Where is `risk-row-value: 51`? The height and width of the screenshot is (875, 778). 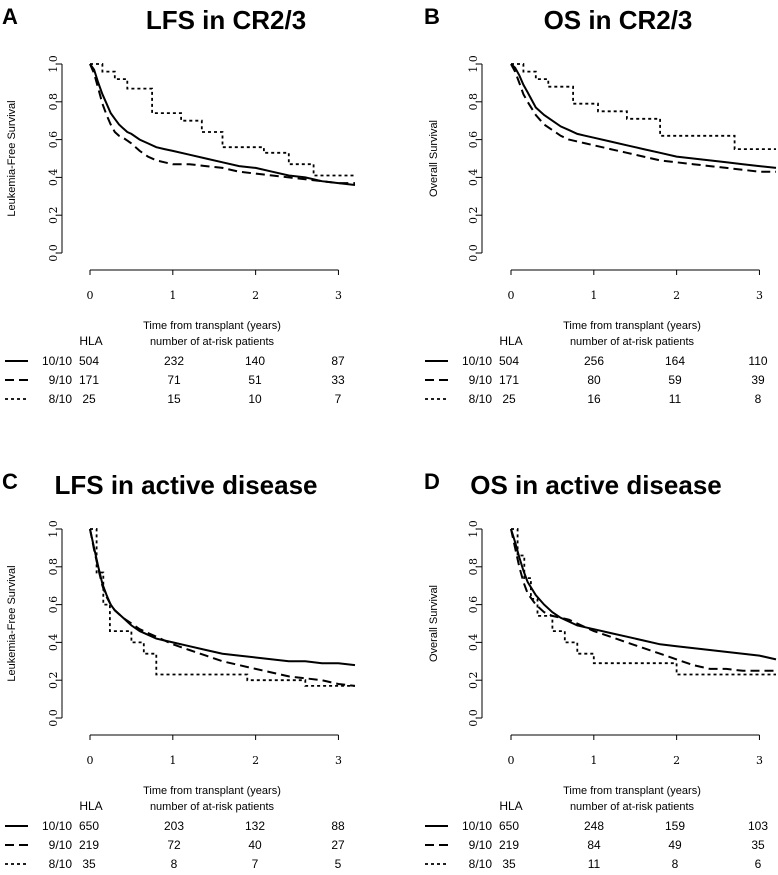
risk-row-value: 51 is located at coordinates (255, 380).